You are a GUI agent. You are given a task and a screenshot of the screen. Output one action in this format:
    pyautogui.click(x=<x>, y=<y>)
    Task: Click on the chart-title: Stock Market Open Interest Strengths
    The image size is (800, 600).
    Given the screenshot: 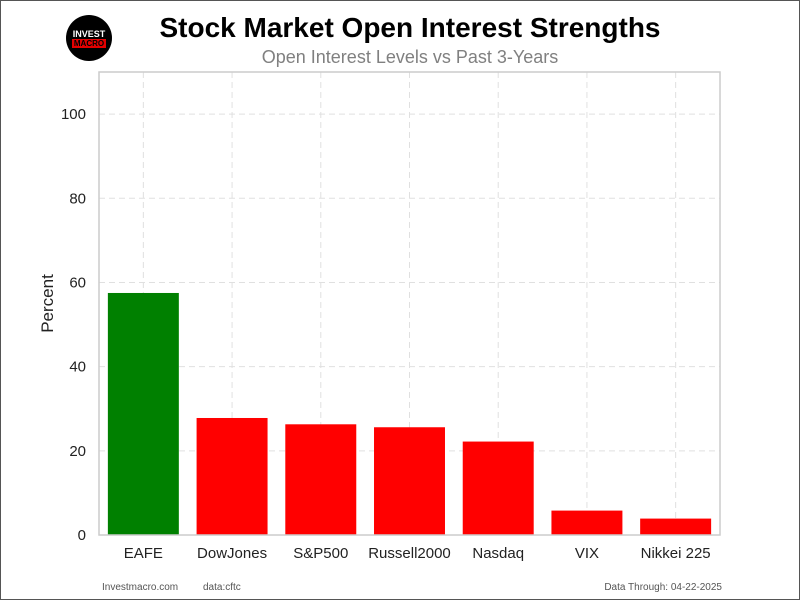 What is the action you would take?
    pyautogui.click(x=410, y=27)
    